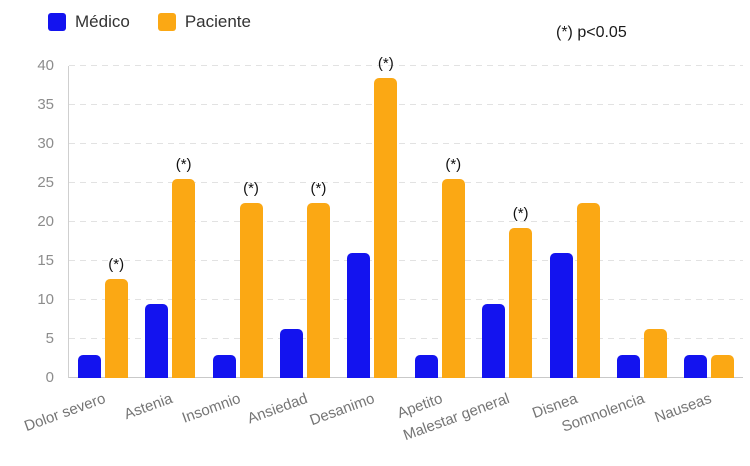 Image resolution: width=750 pixels, height=466 pixels. Describe the element at coordinates (277, 409) in the screenshot. I see `x-tick-label: Ansiedad` at that location.